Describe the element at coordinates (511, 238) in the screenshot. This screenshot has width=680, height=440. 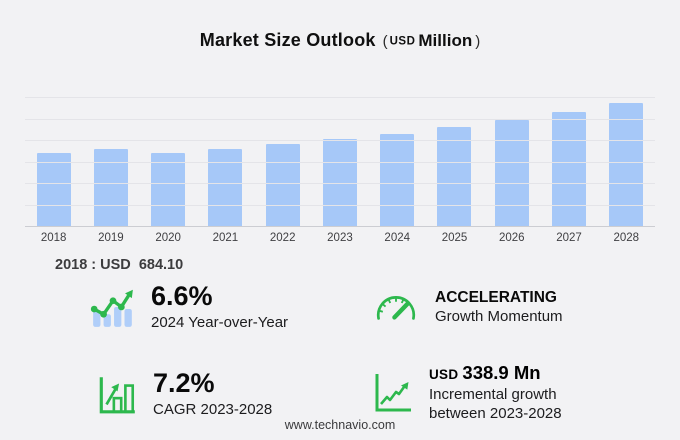
I see `x-tick-2026: 2026` at that location.